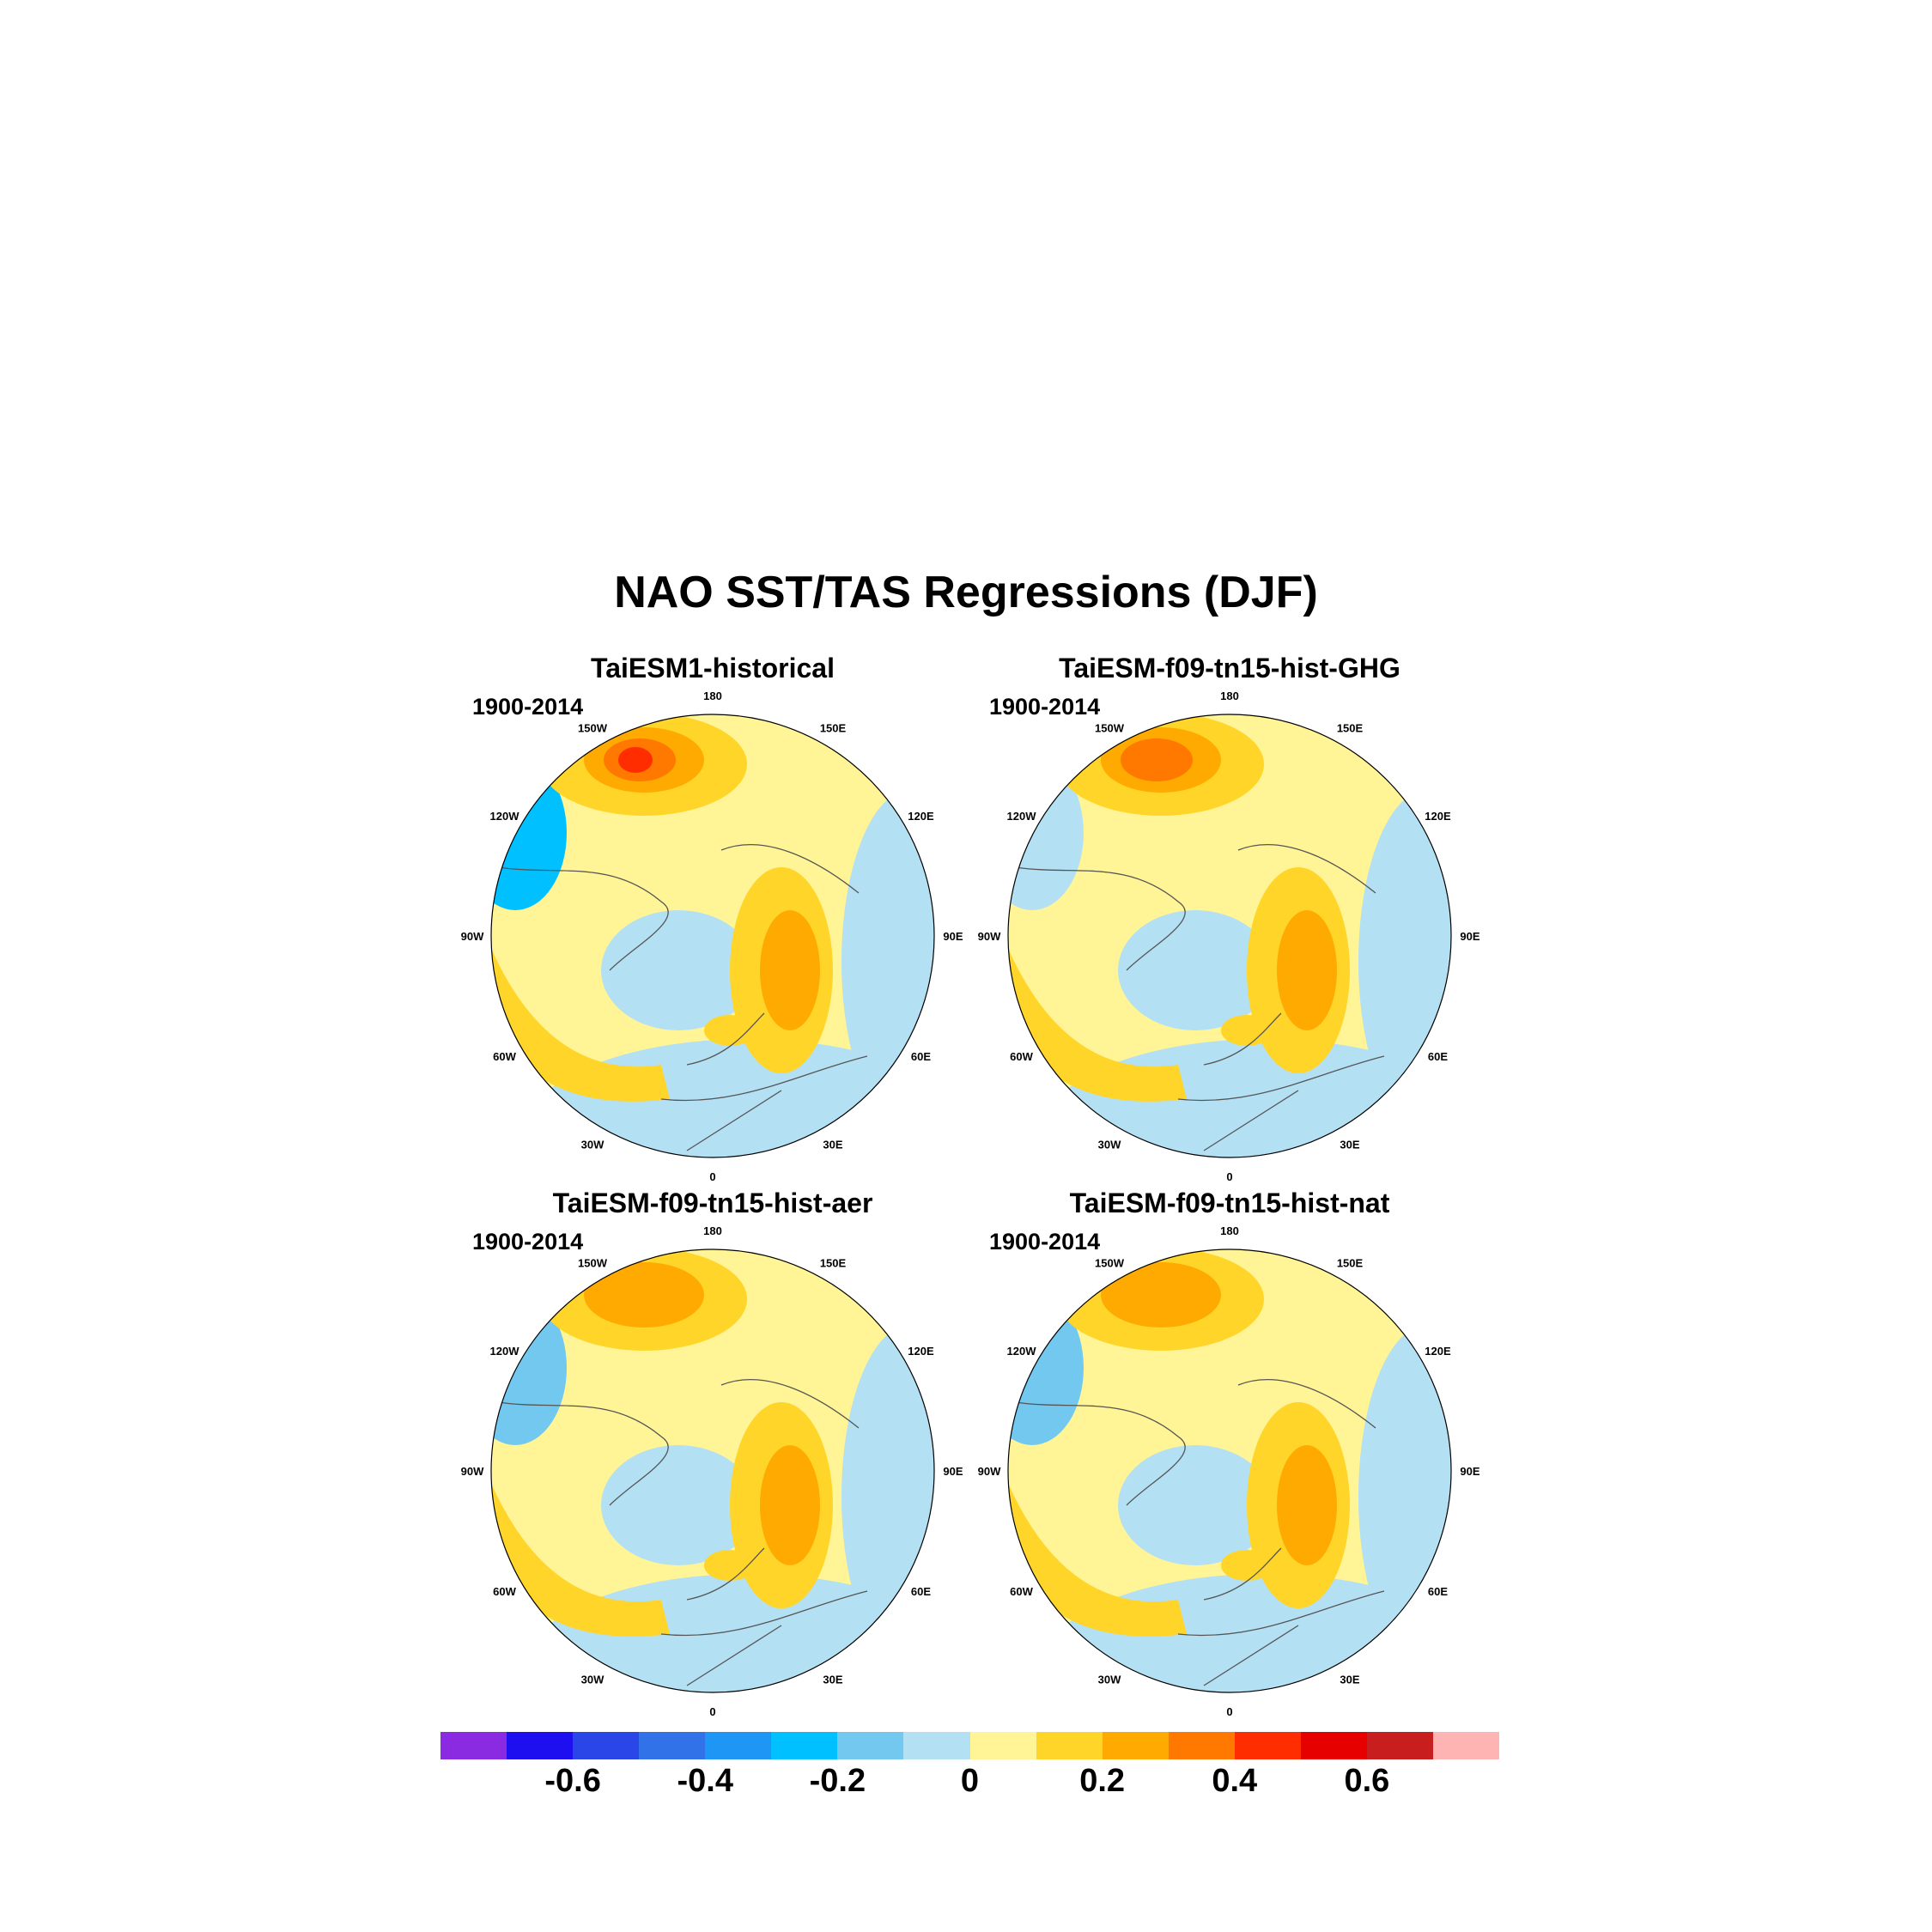  What do you see at coordinates (713, 1203) in the screenshot?
I see `panel-title: TaiESM-f09-tn15-hist-aer` at bounding box center [713, 1203].